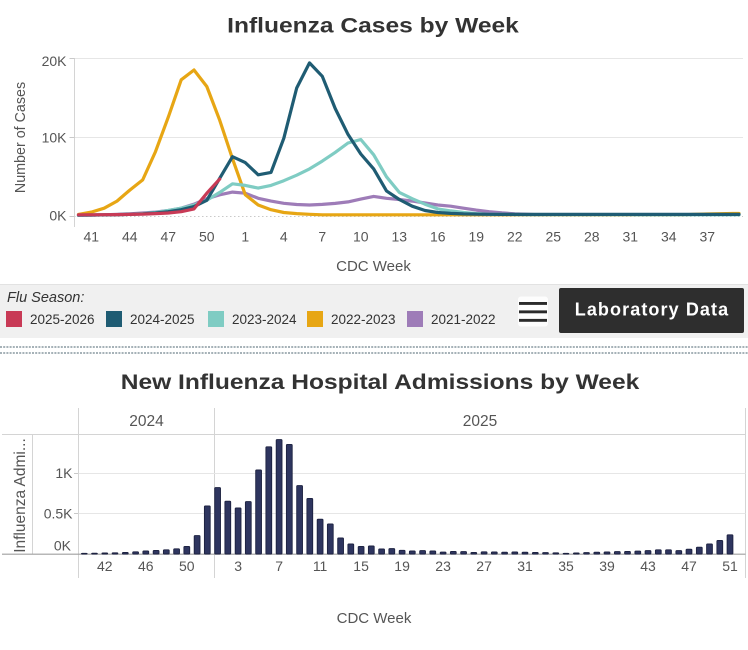  I want to click on svg-text: 11, so click(320, 566).